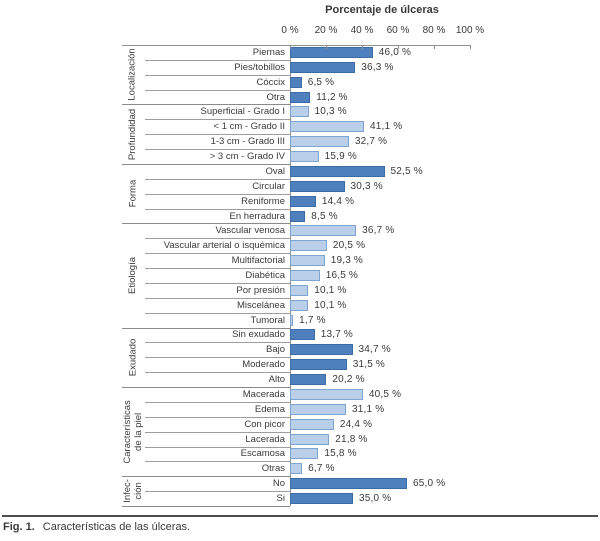 The height and width of the screenshot is (541, 600). Describe the element at coordinates (258, 335) in the screenshot. I see `bar-row-label: Sin exudado` at that location.